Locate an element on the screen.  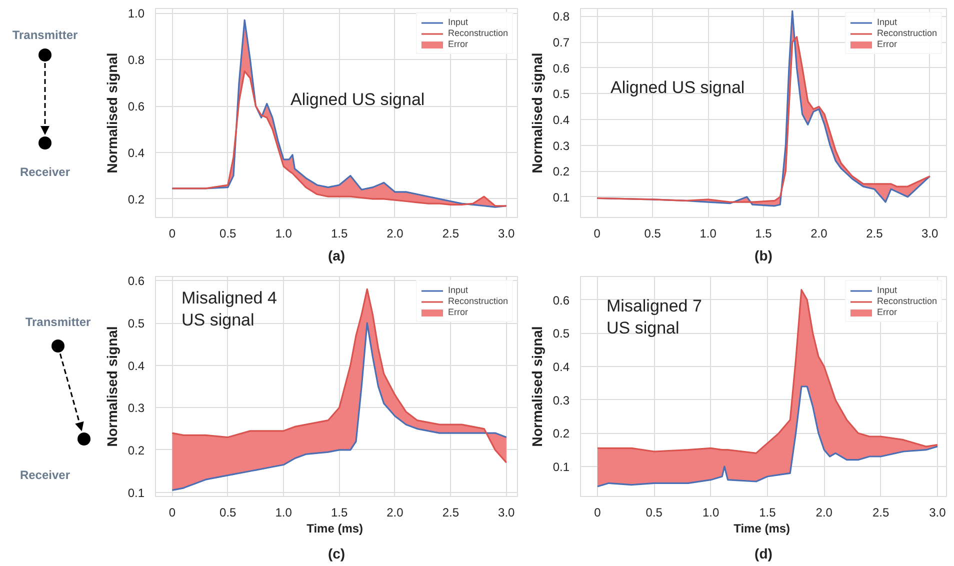
text: (b) is located at coordinates (763, 256).